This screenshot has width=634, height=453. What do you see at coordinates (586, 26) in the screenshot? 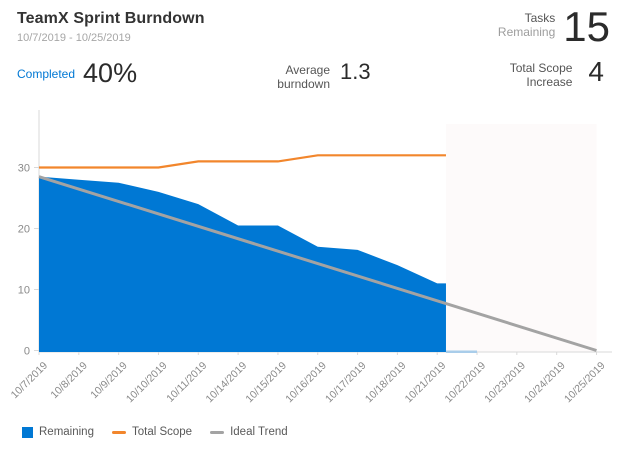
I see `tasks-remaining-value: 15` at bounding box center [586, 26].